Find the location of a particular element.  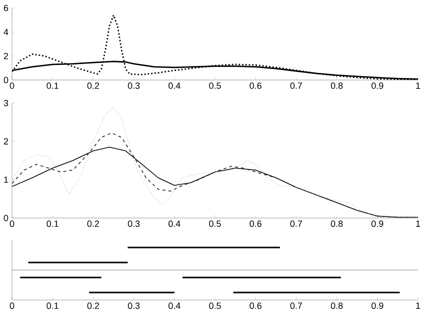

y-tick-label: 1 is located at coordinates (6, 179).